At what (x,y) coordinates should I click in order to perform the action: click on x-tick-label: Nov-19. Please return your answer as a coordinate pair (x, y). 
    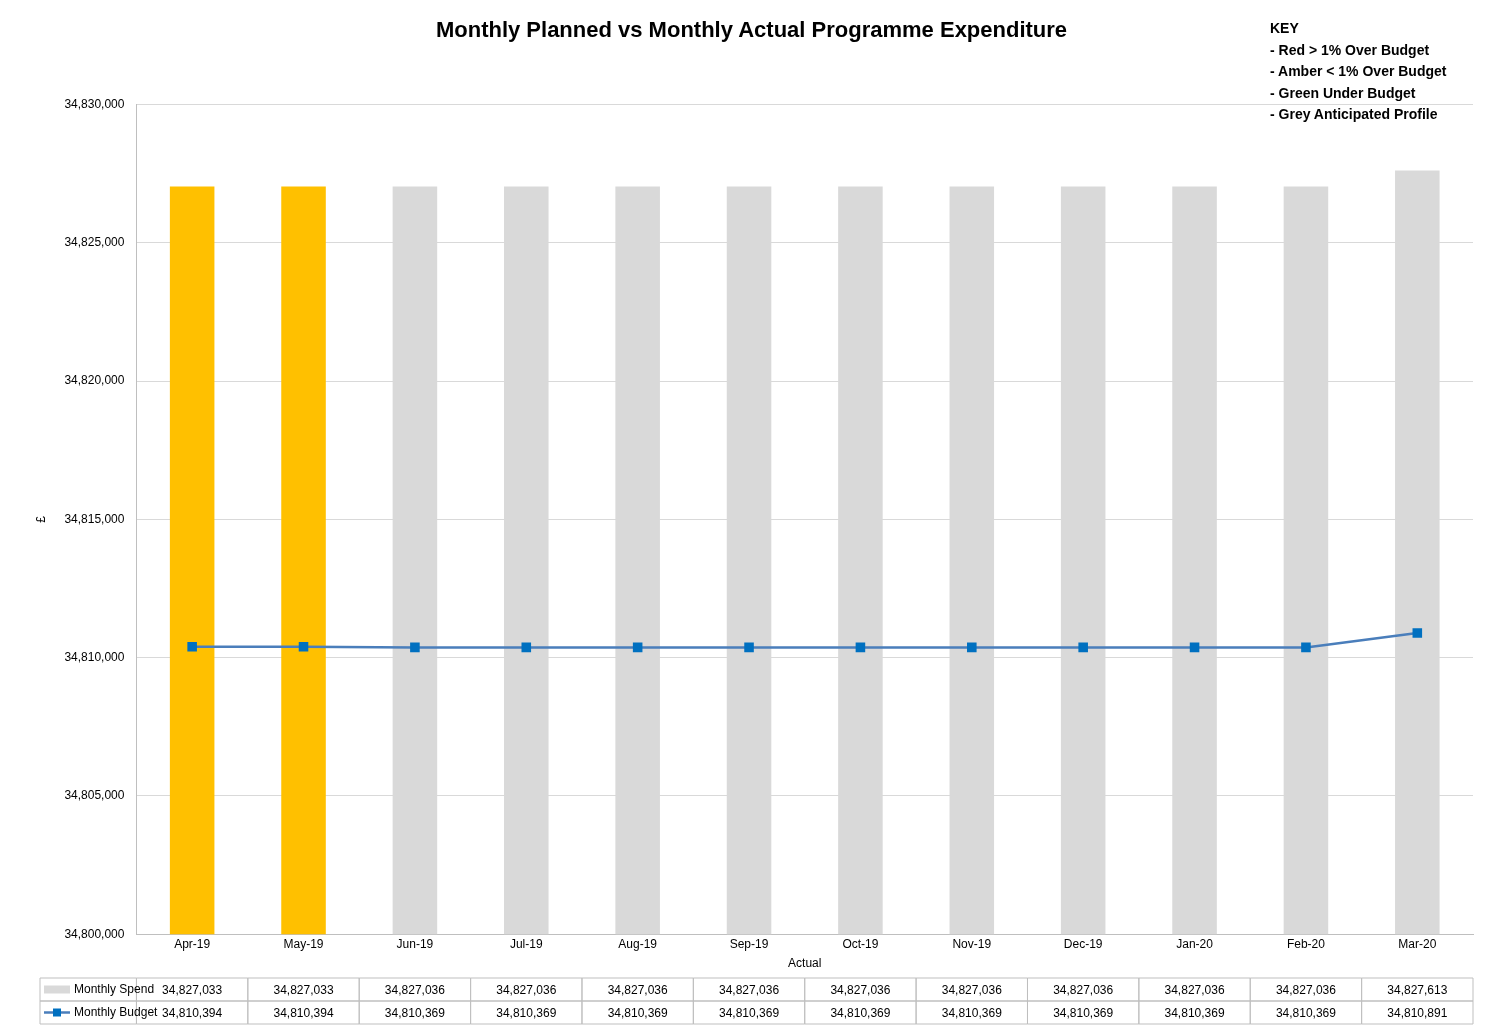
    Looking at the image, I should click on (972, 943).